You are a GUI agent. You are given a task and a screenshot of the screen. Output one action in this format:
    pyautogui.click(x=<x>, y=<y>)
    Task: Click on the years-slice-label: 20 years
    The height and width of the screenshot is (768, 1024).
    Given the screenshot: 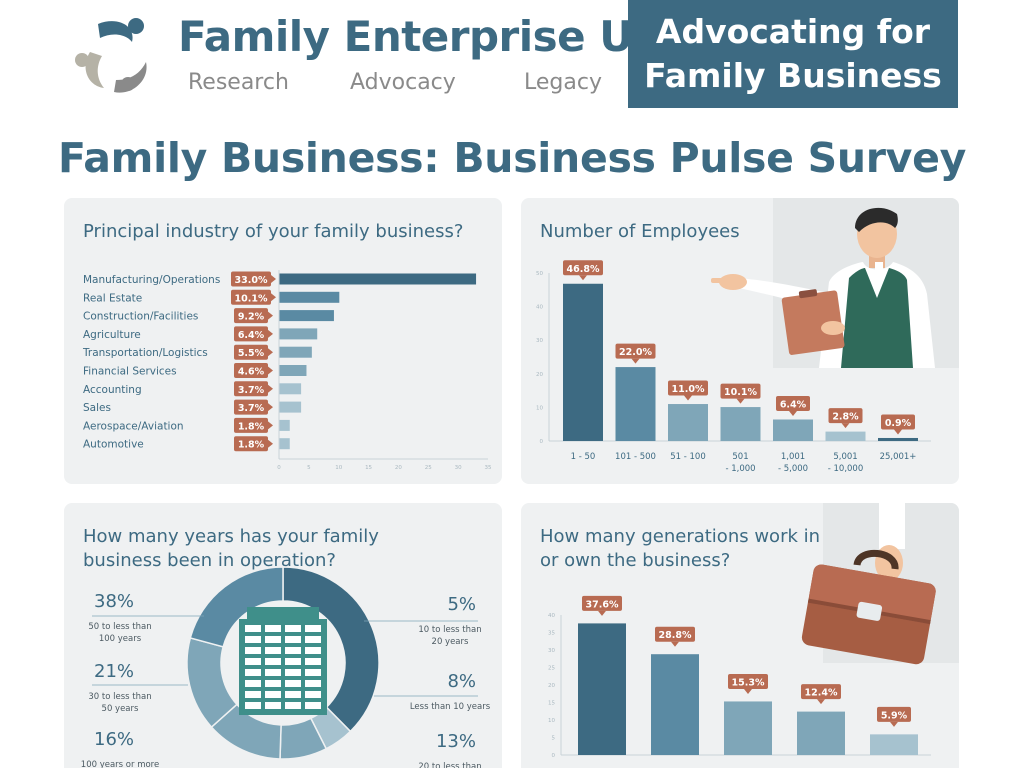 What is the action you would take?
    pyautogui.click(x=450, y=642)
    